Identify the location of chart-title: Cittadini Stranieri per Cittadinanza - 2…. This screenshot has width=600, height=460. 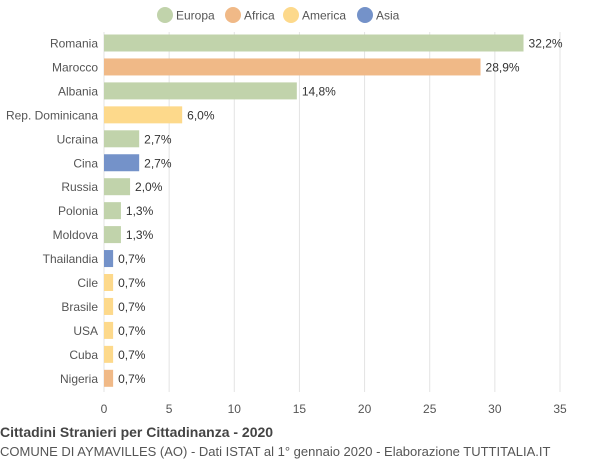
(137, 432).